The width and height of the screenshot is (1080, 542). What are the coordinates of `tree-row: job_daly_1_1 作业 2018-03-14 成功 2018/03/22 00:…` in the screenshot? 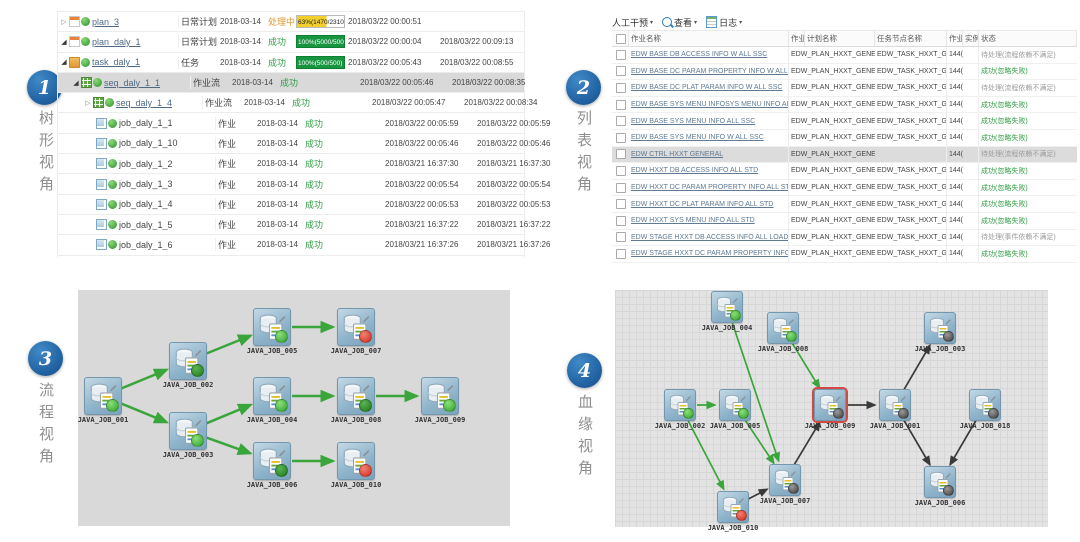 It's located at (304, 123).